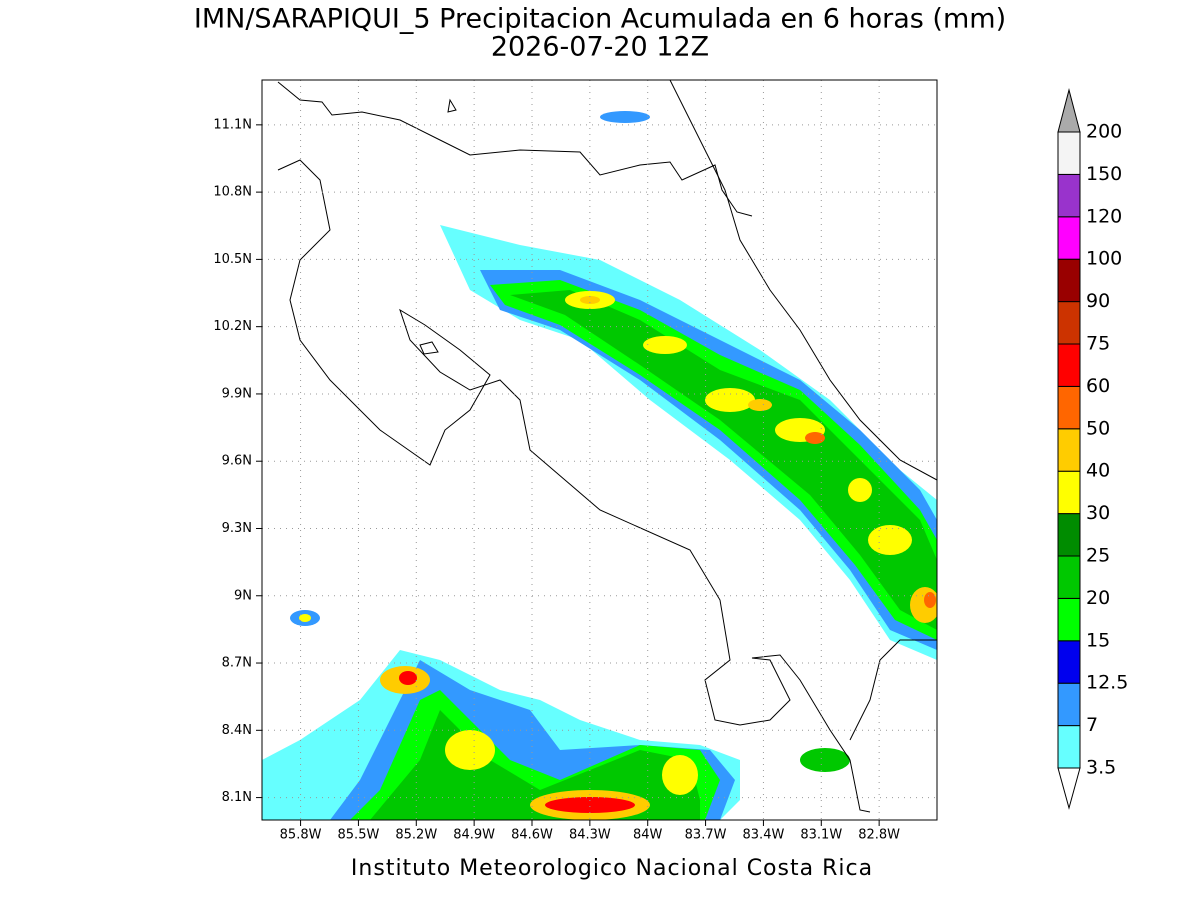 Image resolution: width=1200 pixels, height=904 pixels. What do you see at coordinates (232, 259) in the screenshot?
I see `lat-tick-label: 10.5N` at bounding box center [232, 259].